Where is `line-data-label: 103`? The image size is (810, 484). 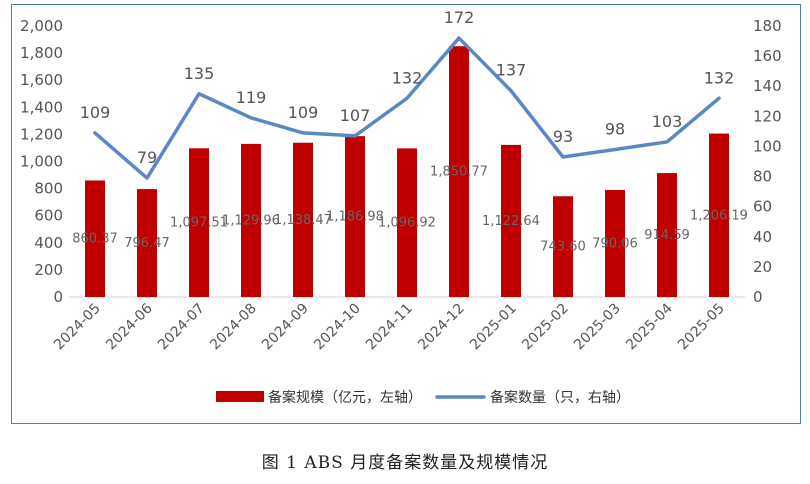 line-data-label: 103 is located at coordinates (667, 121).